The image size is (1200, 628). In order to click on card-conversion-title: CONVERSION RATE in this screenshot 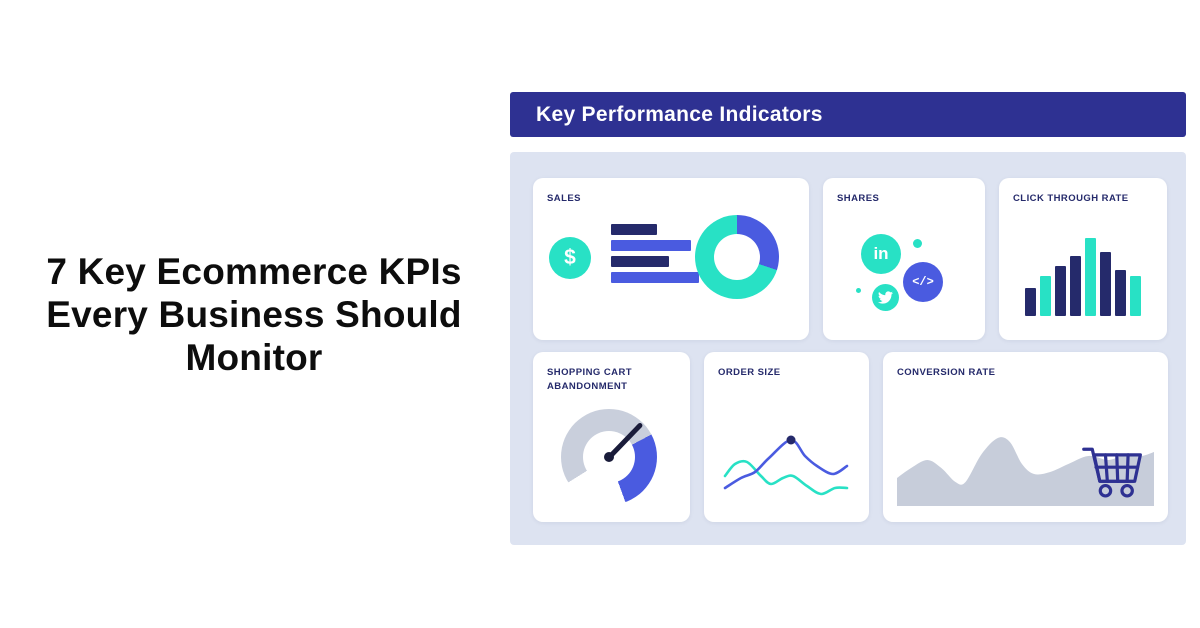, I will do `click(946, 372)`.